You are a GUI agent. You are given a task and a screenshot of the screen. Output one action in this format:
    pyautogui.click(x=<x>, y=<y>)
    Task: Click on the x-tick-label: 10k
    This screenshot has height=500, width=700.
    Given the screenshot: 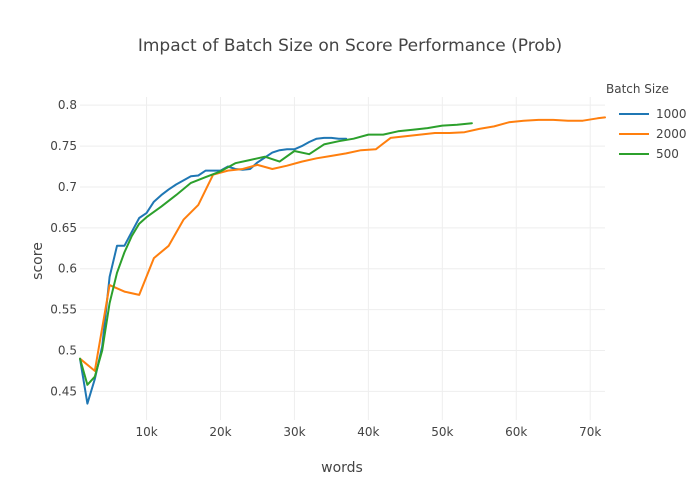 What is the action you would take?
    pyautogui.click(x=146, y=432)
    